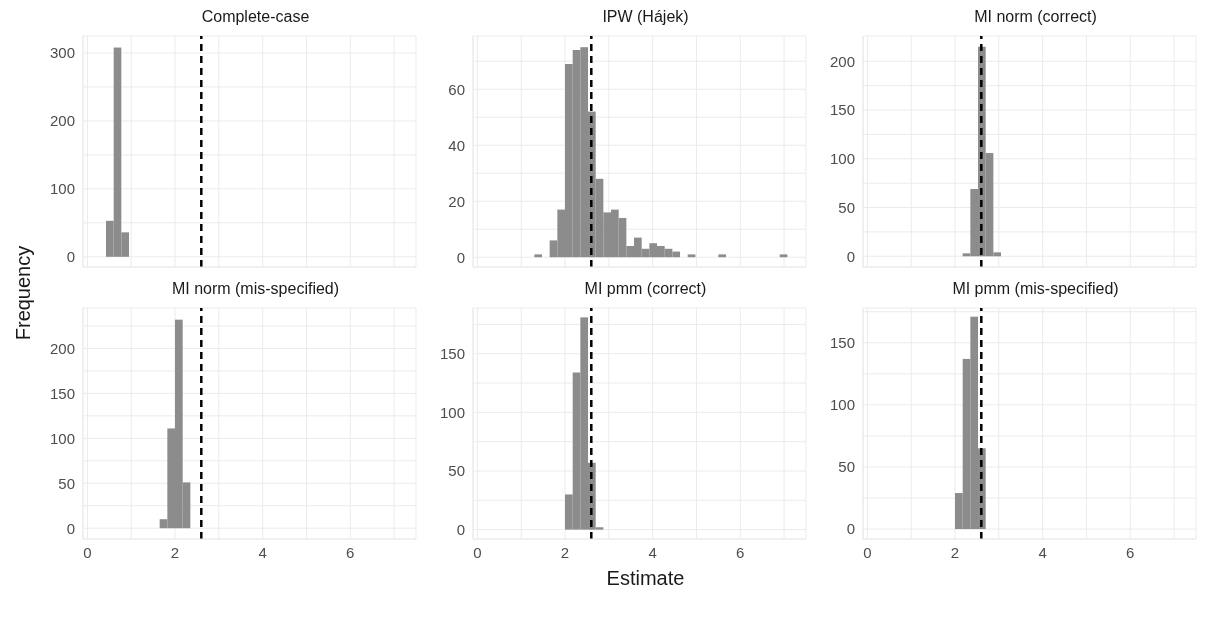 This screenshot has height=637, width=1225. What do you see at coordinates (255, 17) in the screenshot?
I see `chart-title: Complete-case` at bounding box center [255, 17].